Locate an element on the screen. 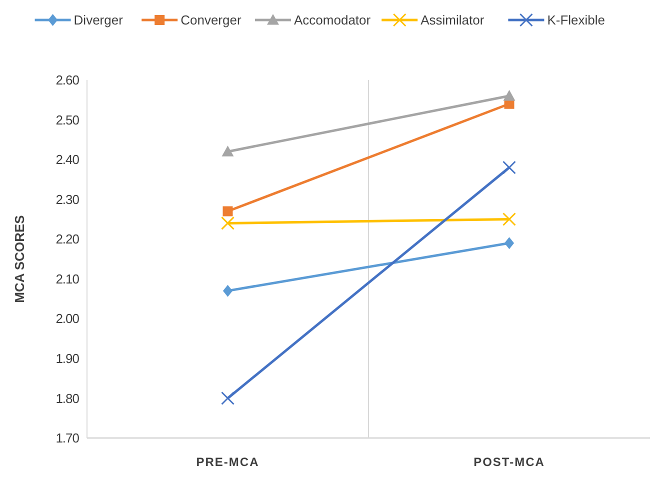  y-tick-label: 1.80 is located at coordinates (68, 398).